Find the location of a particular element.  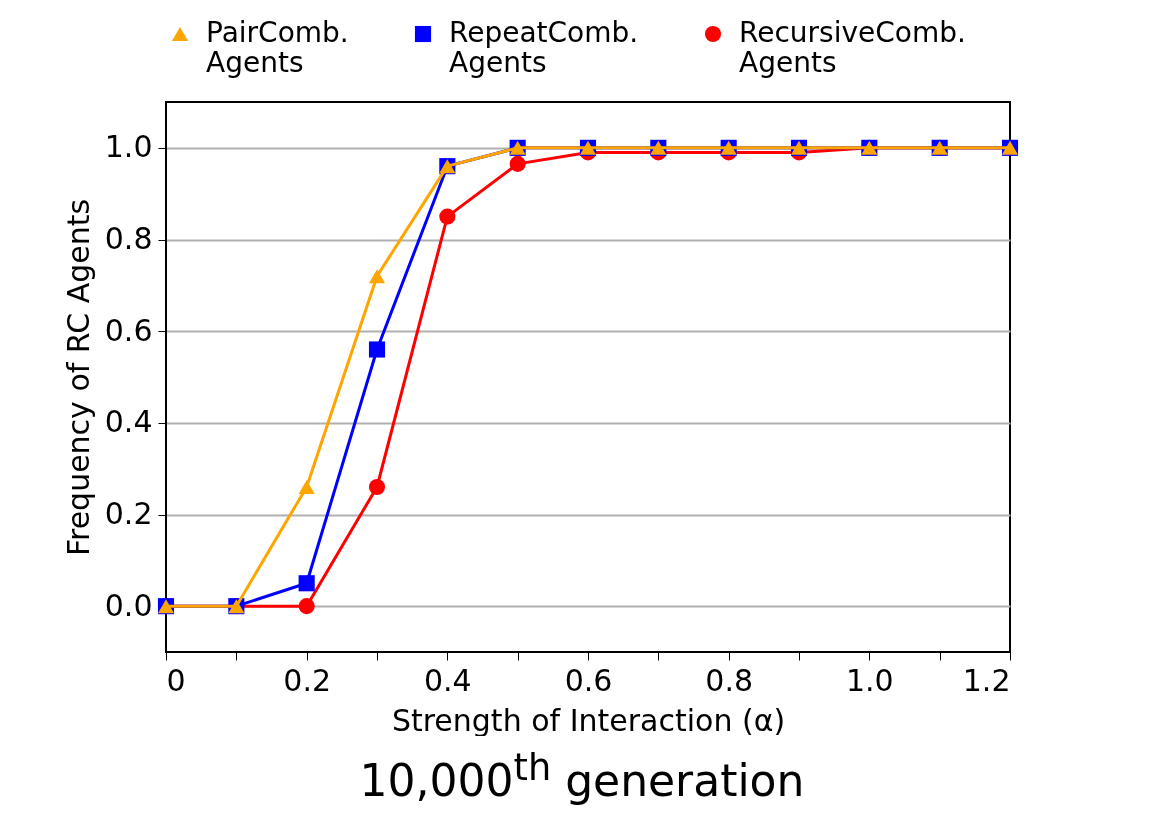

x-tick-label: 1.2 is located at coordinates (986, 680).